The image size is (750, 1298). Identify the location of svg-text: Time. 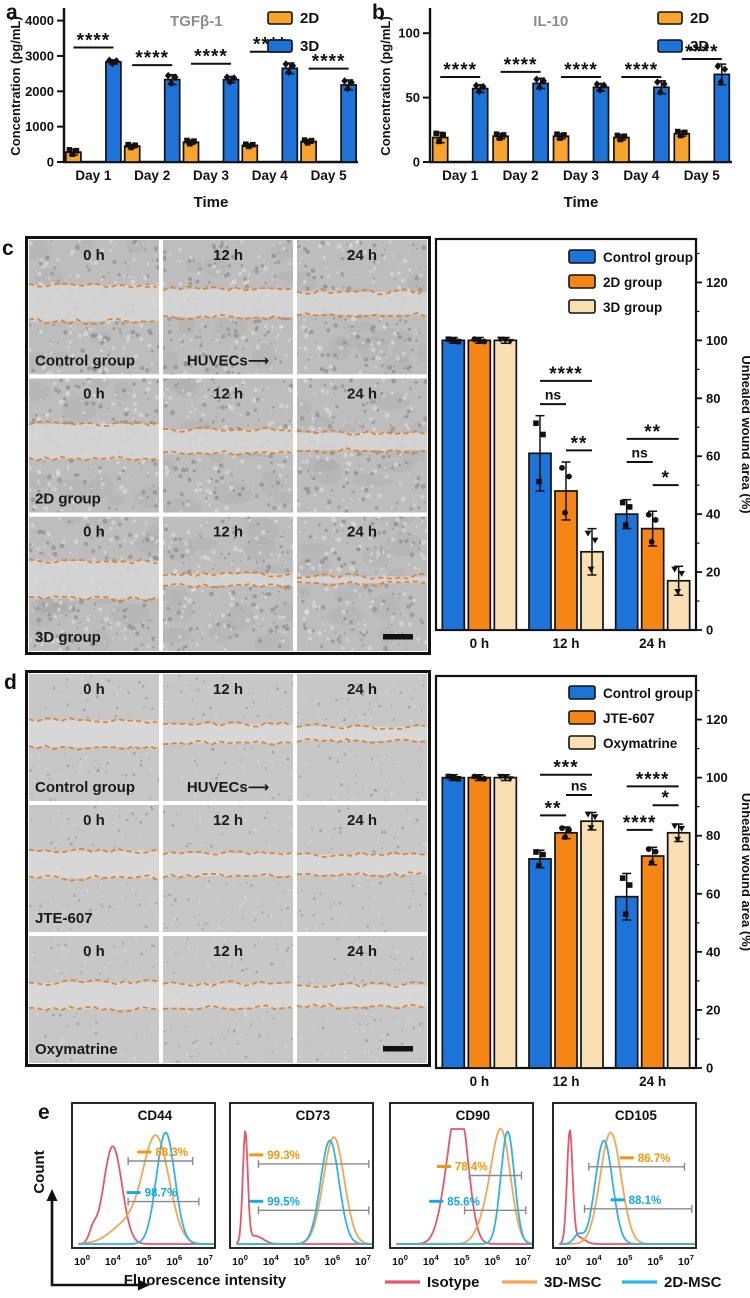
(211, 202).